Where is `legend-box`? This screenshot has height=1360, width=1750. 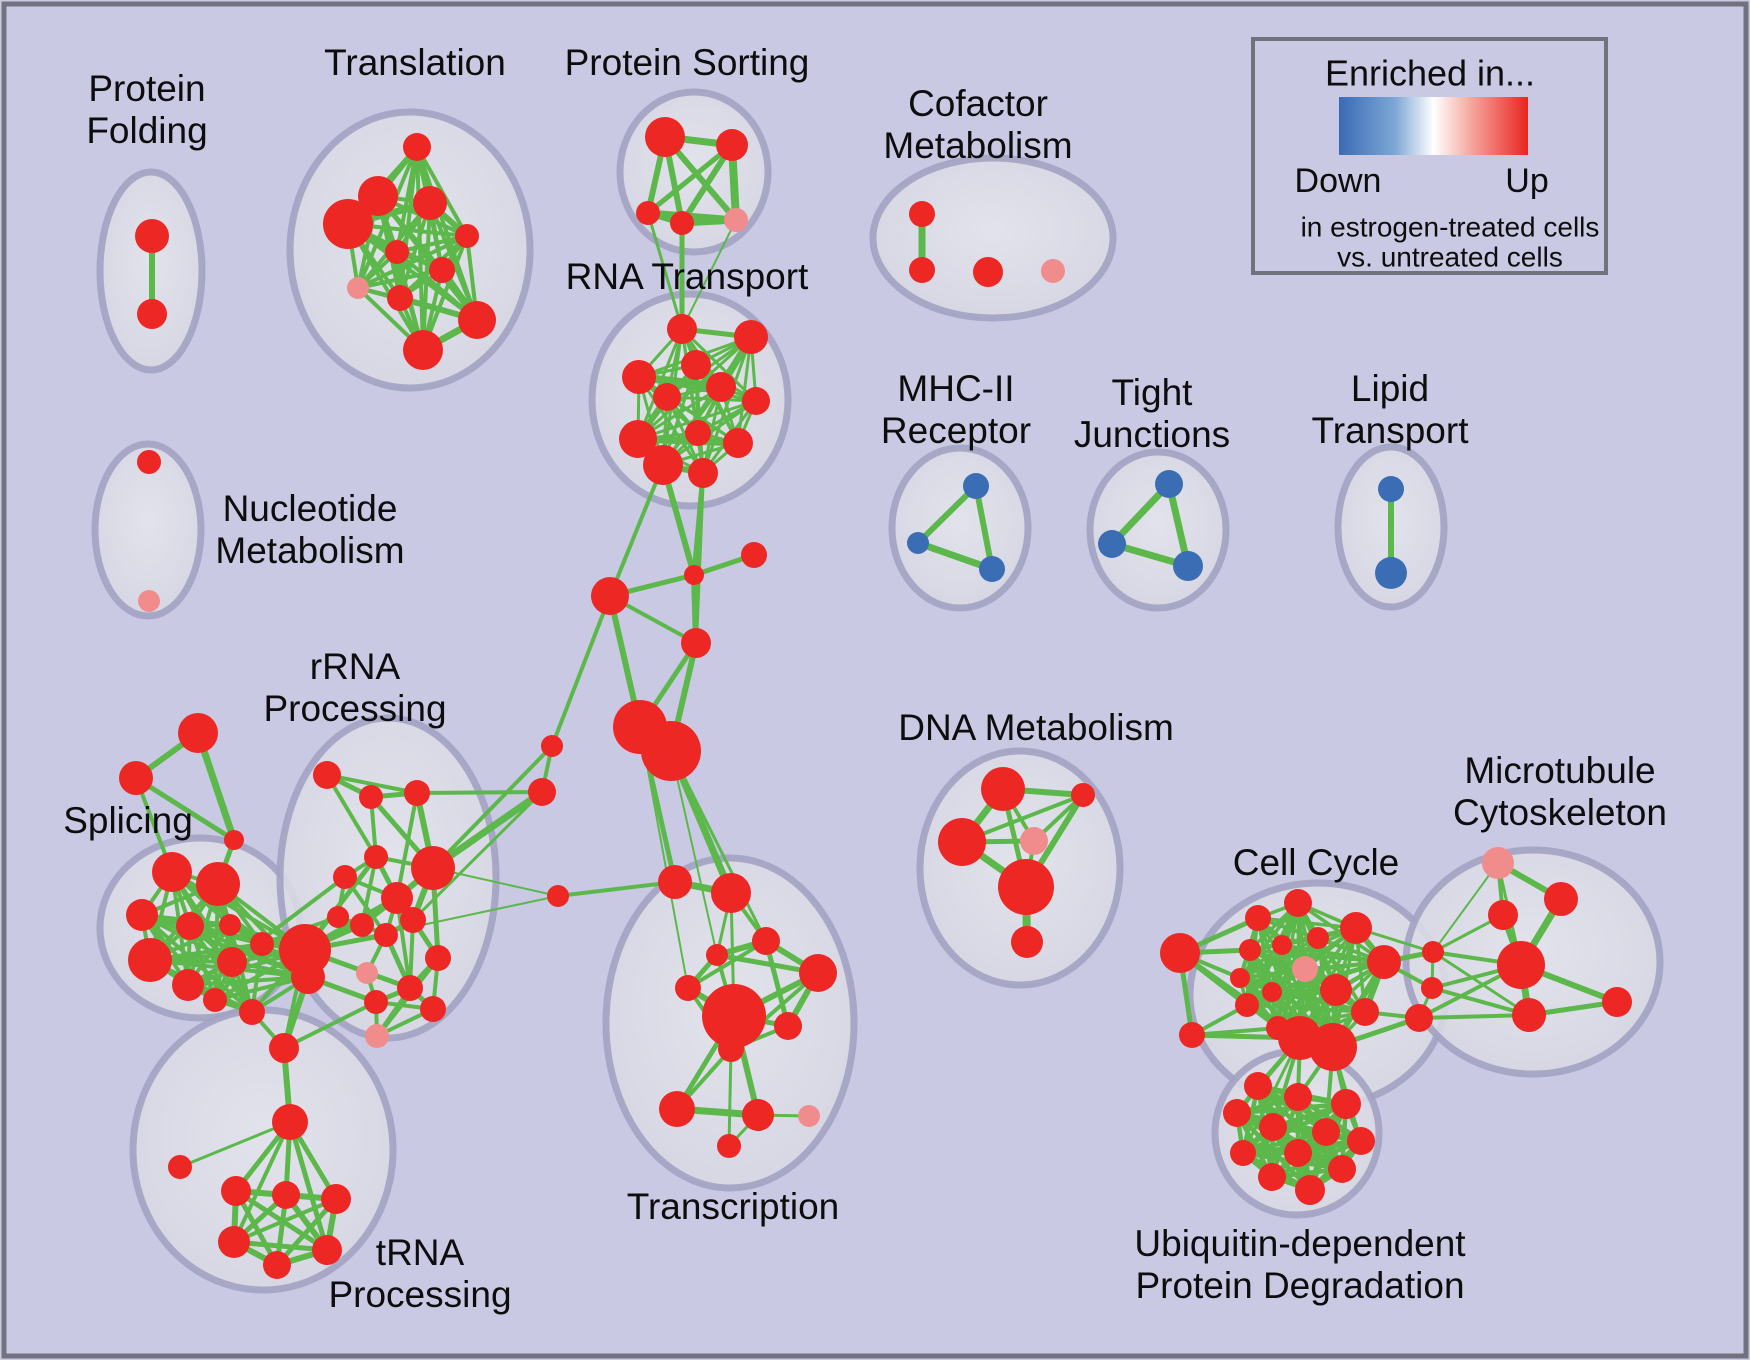 legend-box is located at coordinates (1429, 156).